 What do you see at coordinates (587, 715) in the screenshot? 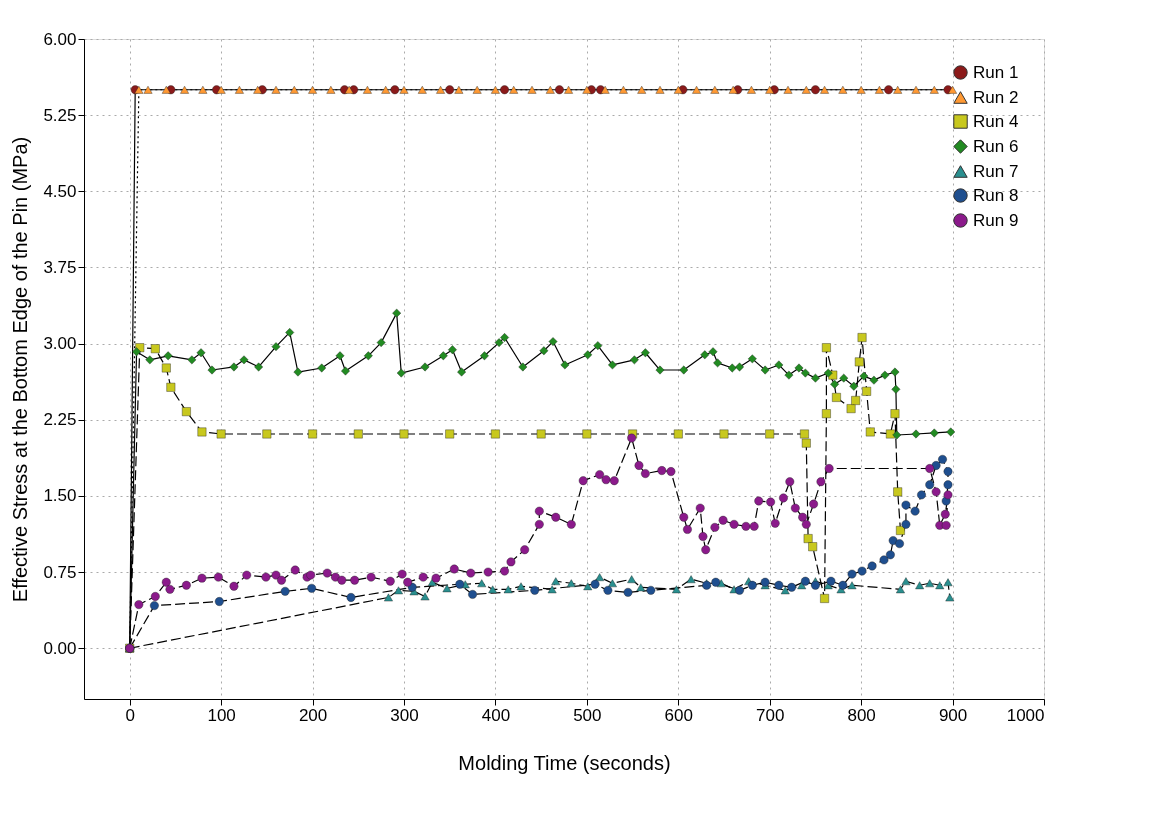
I see `x-tick-label: 500` at bounding box center [587, 715].